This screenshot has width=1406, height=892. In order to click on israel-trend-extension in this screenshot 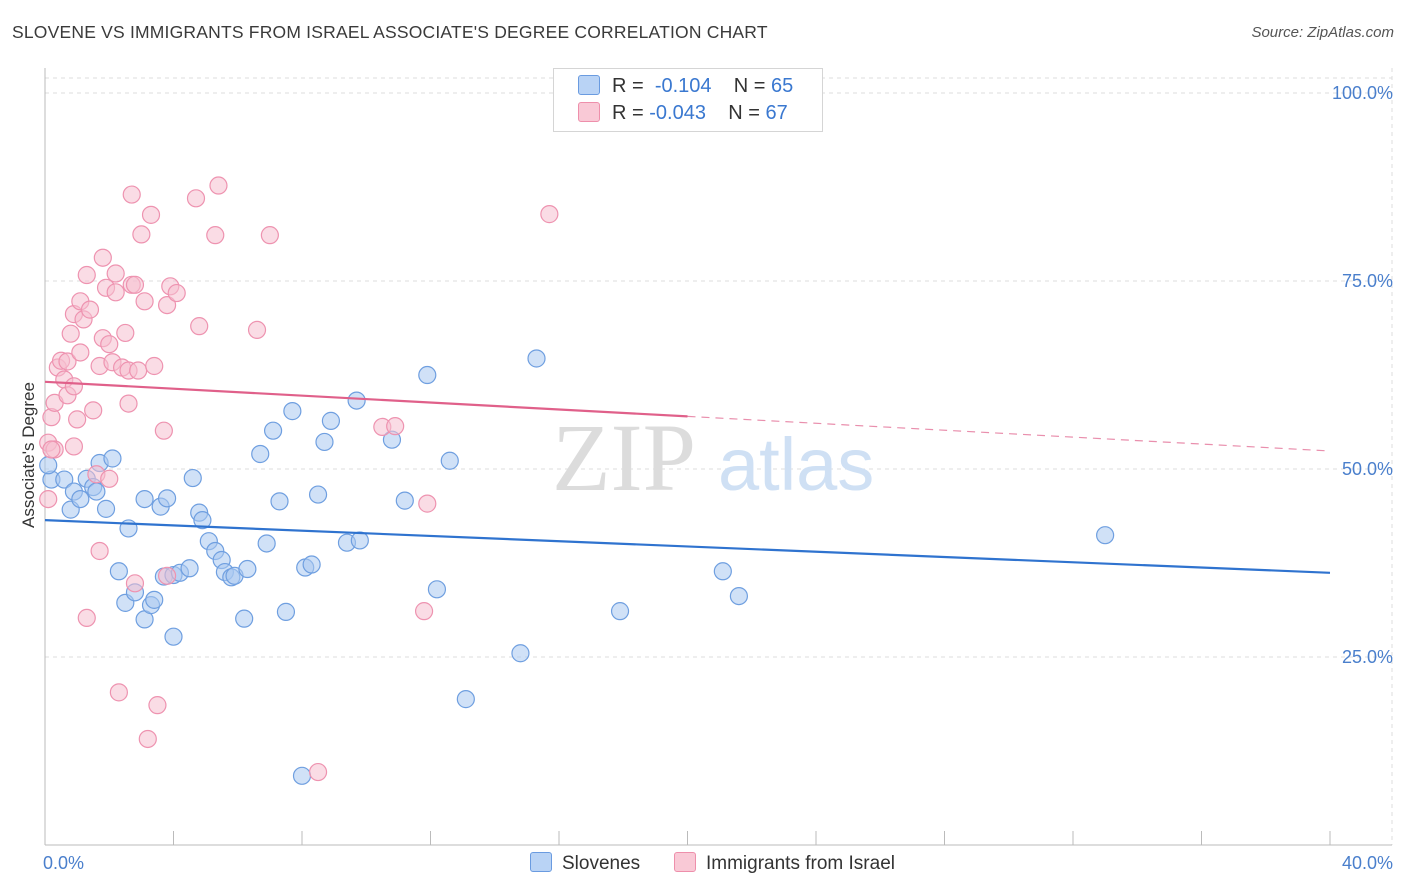, I will do `click(1009, 433)`.